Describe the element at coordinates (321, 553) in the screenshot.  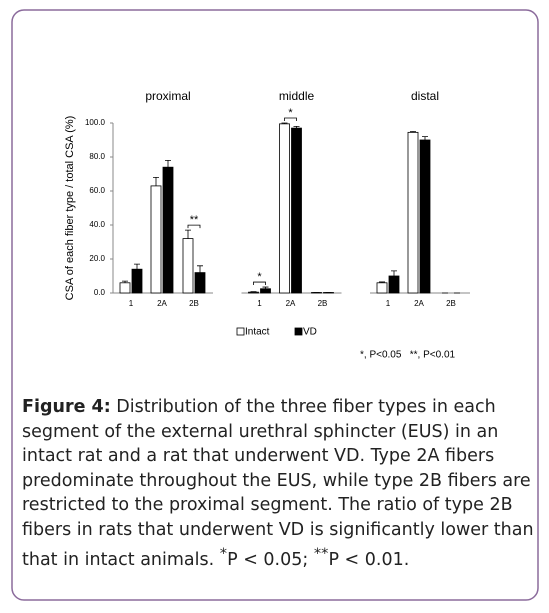
I see `footnote-mark: **` at that location.